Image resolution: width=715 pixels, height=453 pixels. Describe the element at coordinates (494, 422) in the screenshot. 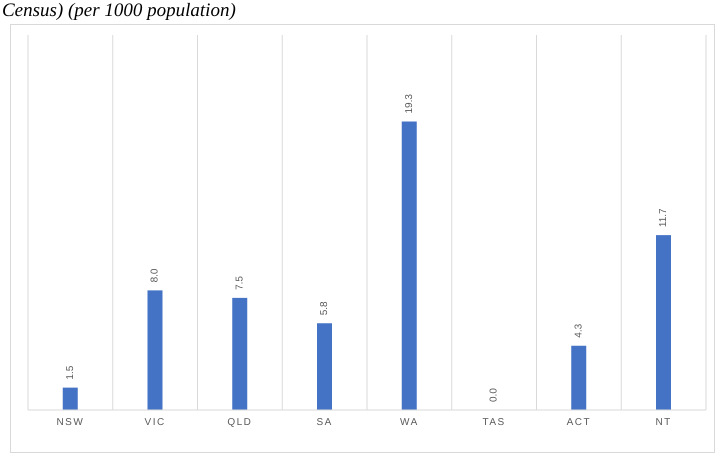

I see `x-tick-label: TAS` at that location.